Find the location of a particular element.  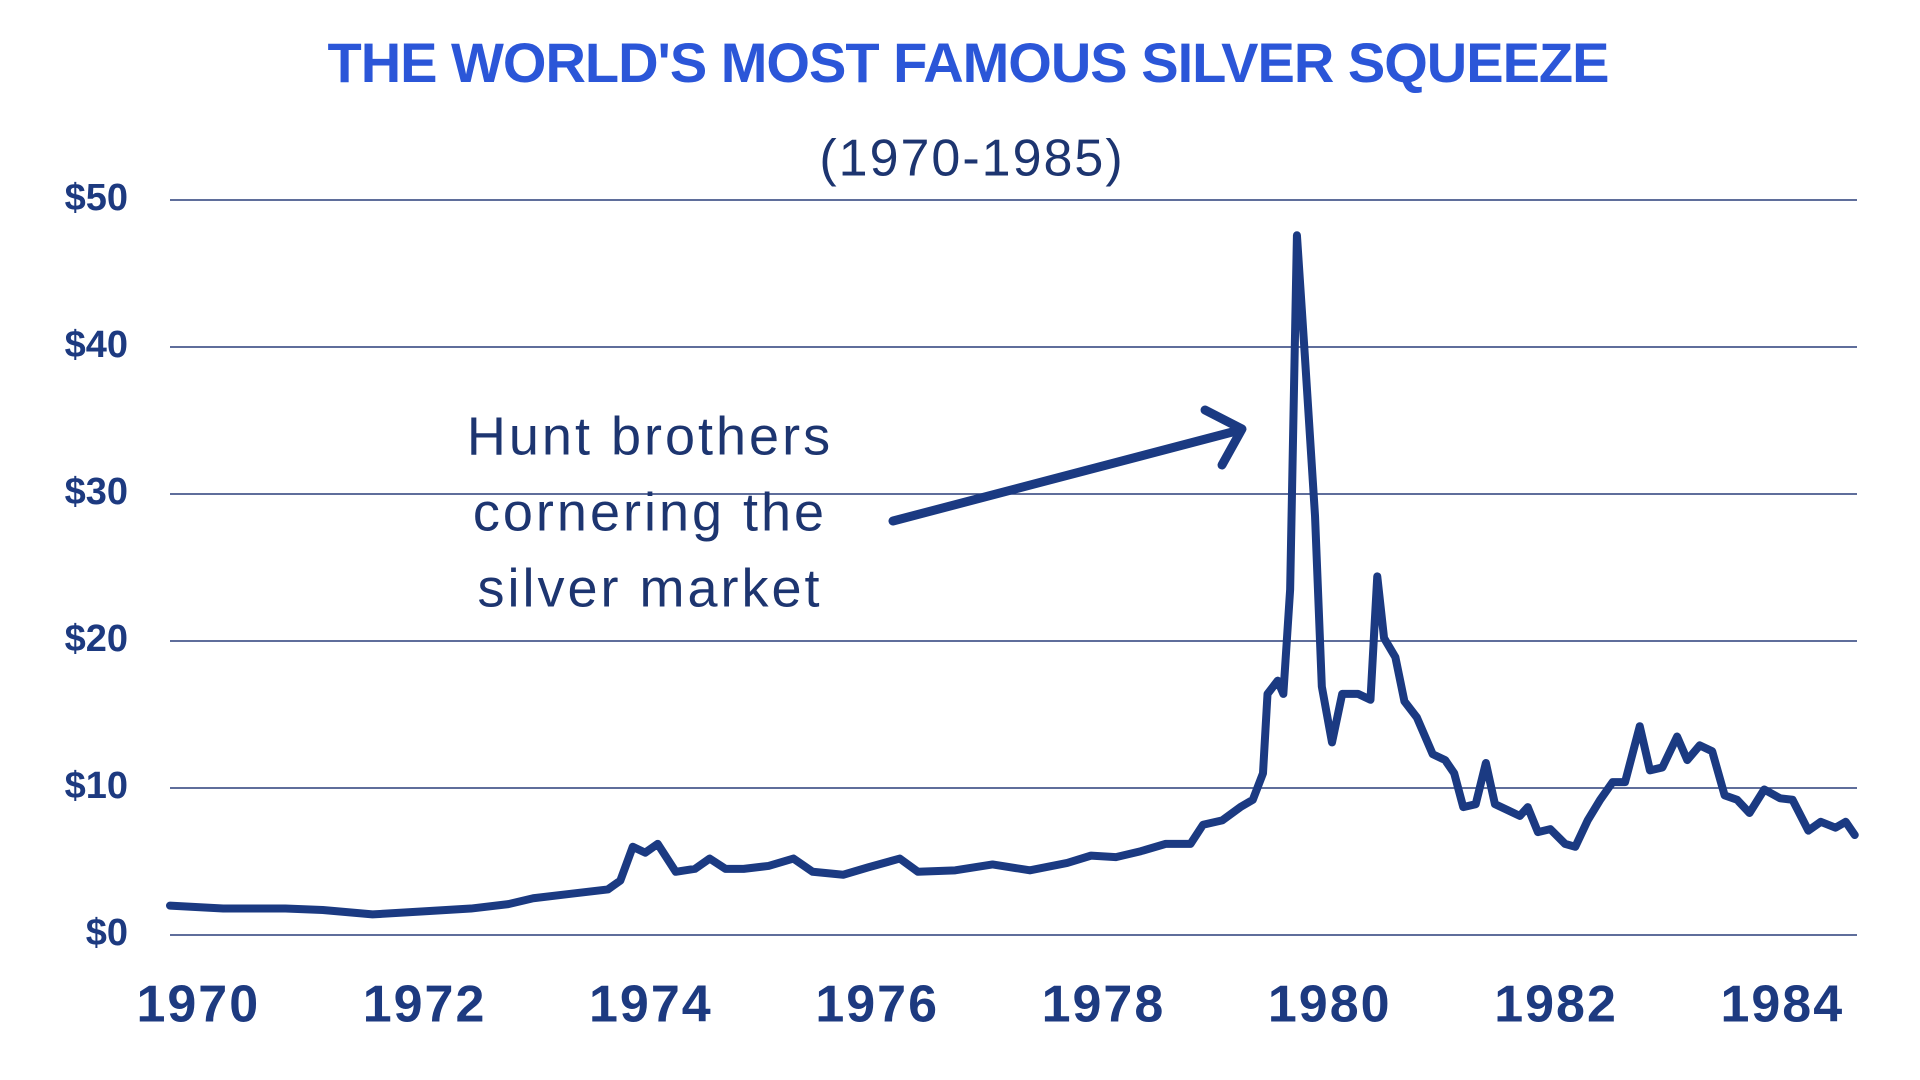

x-tick-label: 1970 is located at coordinates (198, 1005).